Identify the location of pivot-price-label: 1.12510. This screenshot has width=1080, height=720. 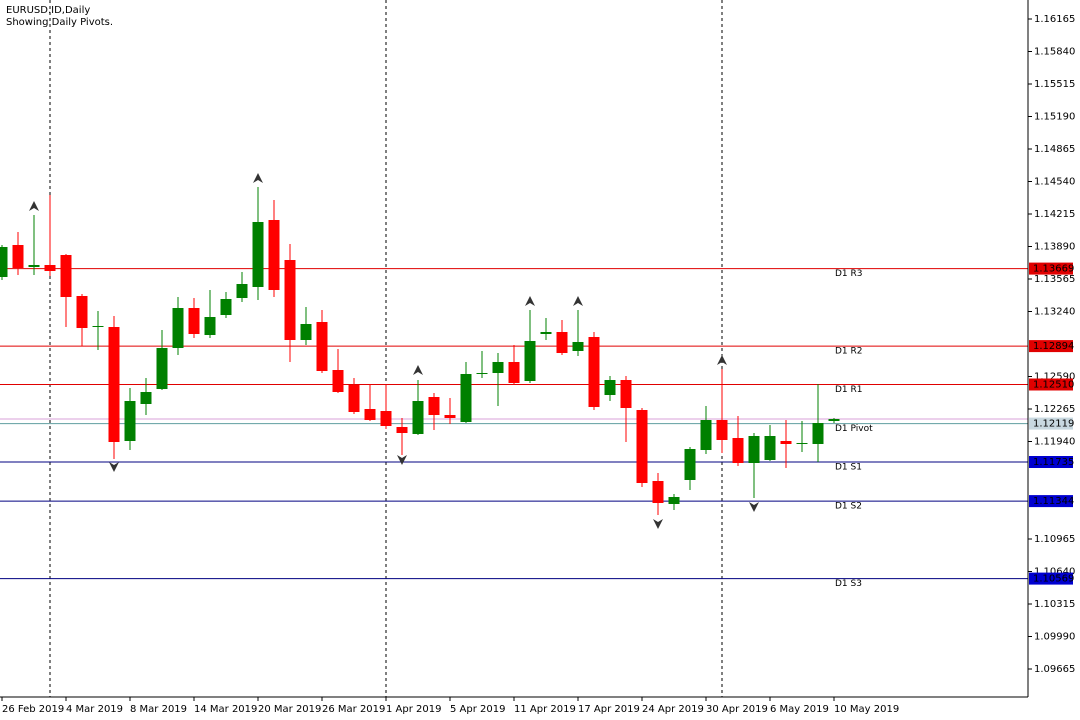
(1053, 385).